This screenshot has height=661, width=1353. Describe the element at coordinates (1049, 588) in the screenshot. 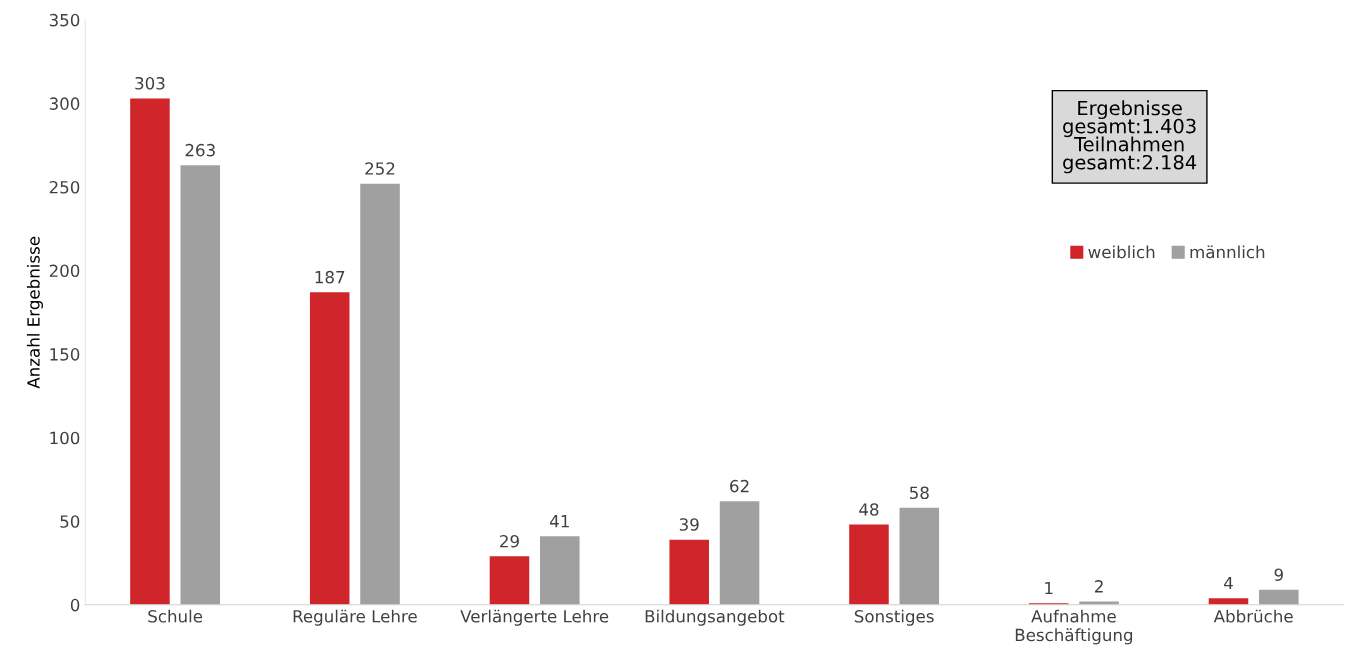

I see `data-label: 1` at that location.